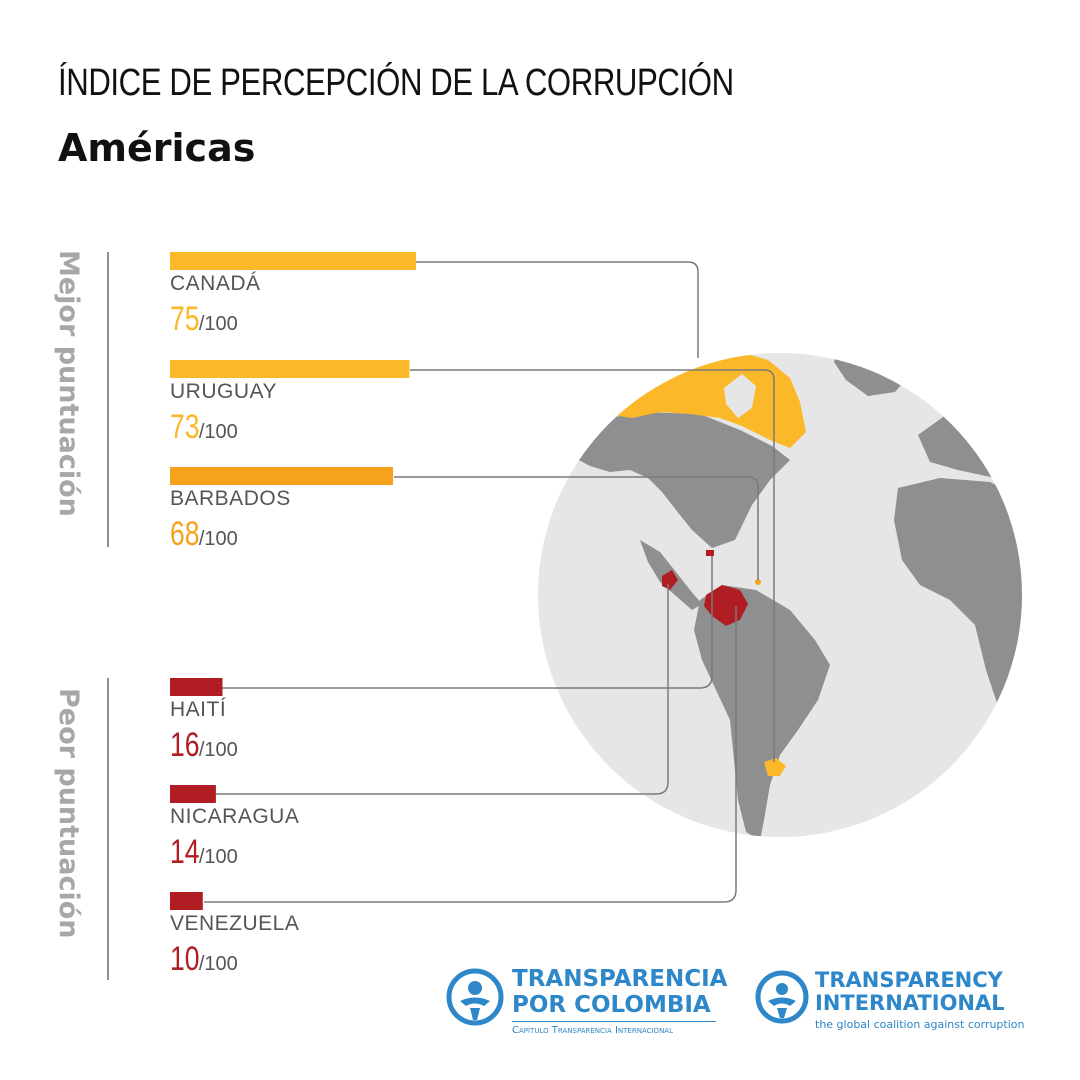  What do you see at coordinates (762, 711) in the screenshot?
I see `south-america-shape` at bounding box center [762, 711].